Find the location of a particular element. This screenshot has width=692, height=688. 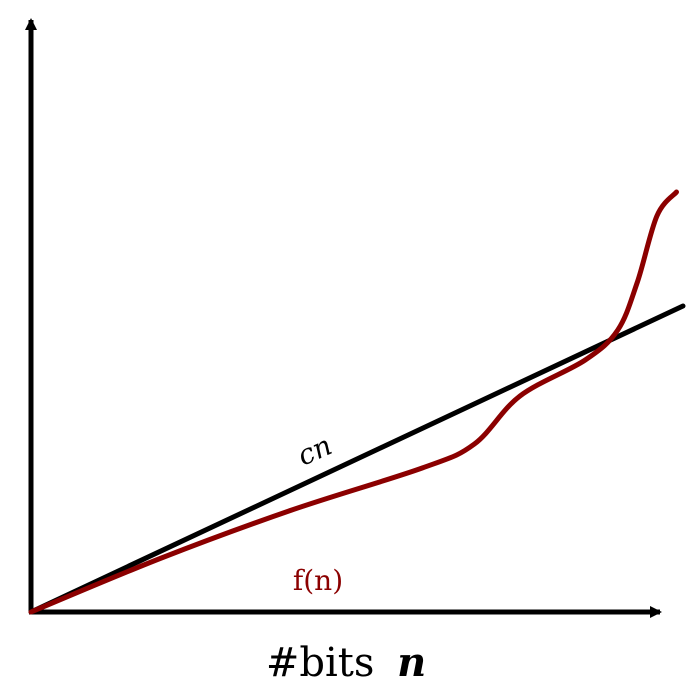

x-axis-label: #bits n is located at coordinates (346, 662).